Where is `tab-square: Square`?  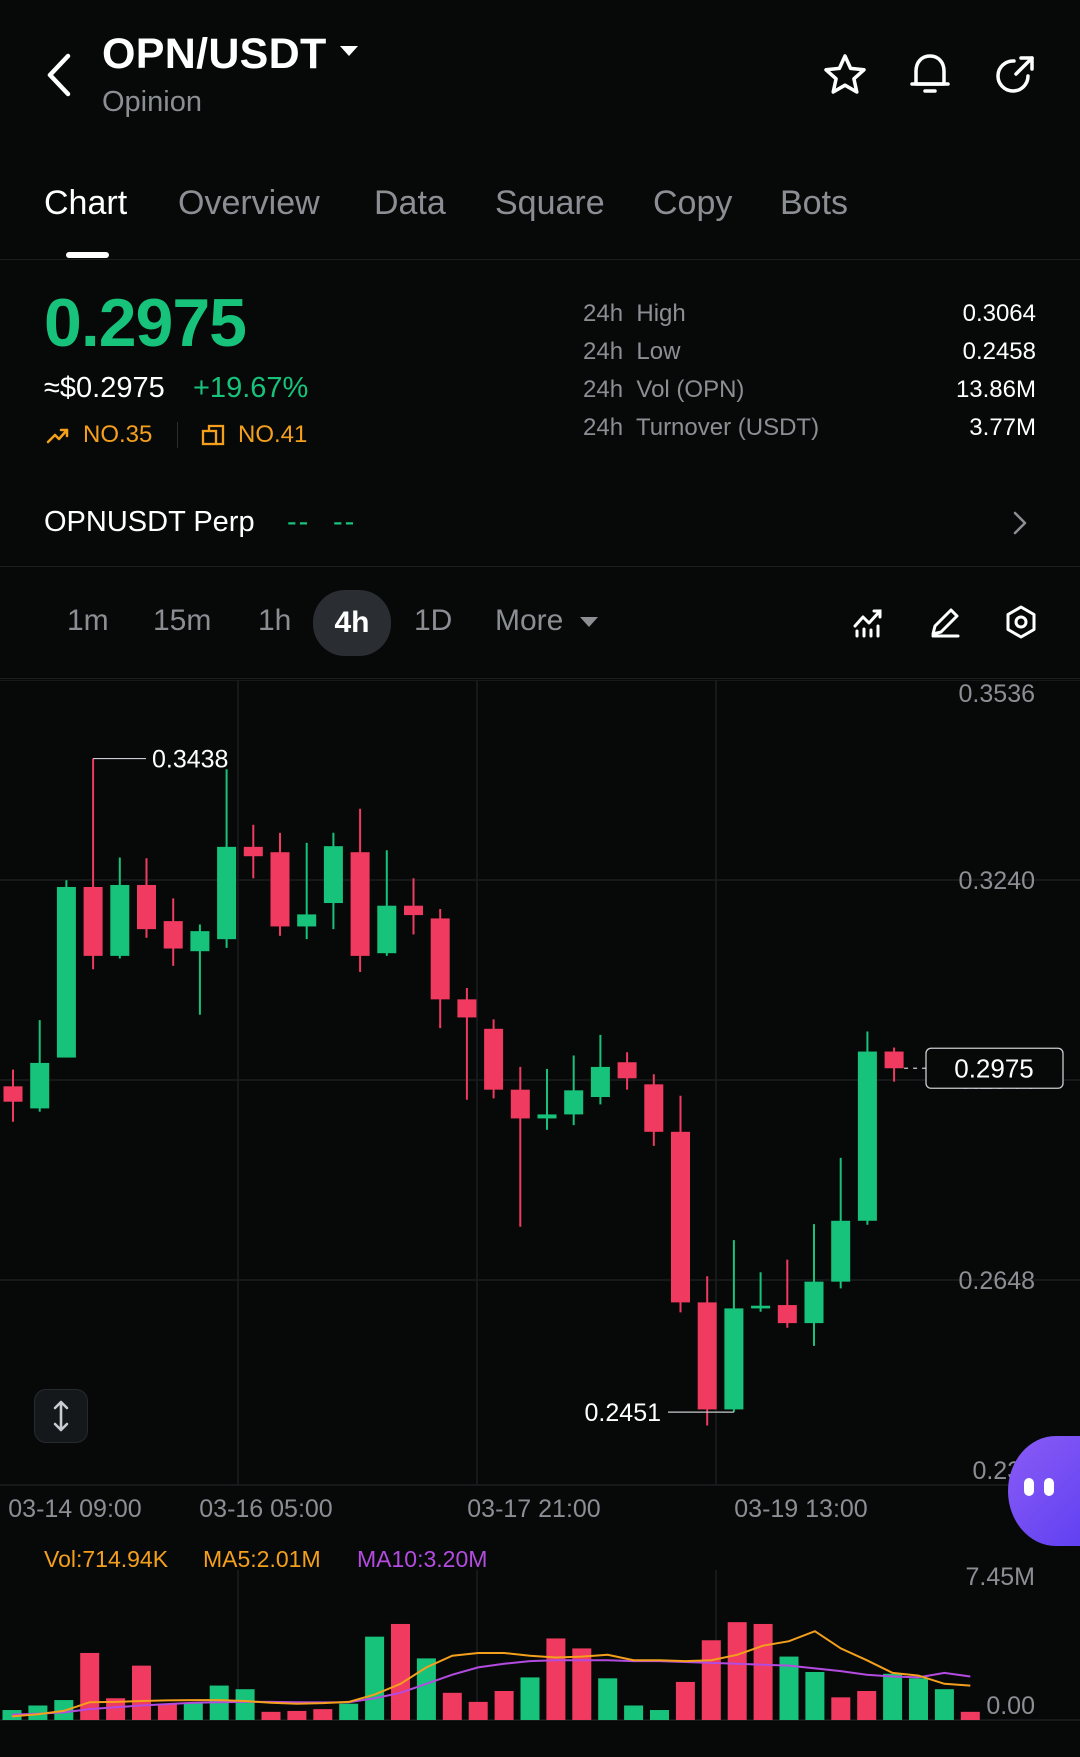 tab-square: Square is located at coordinates (550, 203).